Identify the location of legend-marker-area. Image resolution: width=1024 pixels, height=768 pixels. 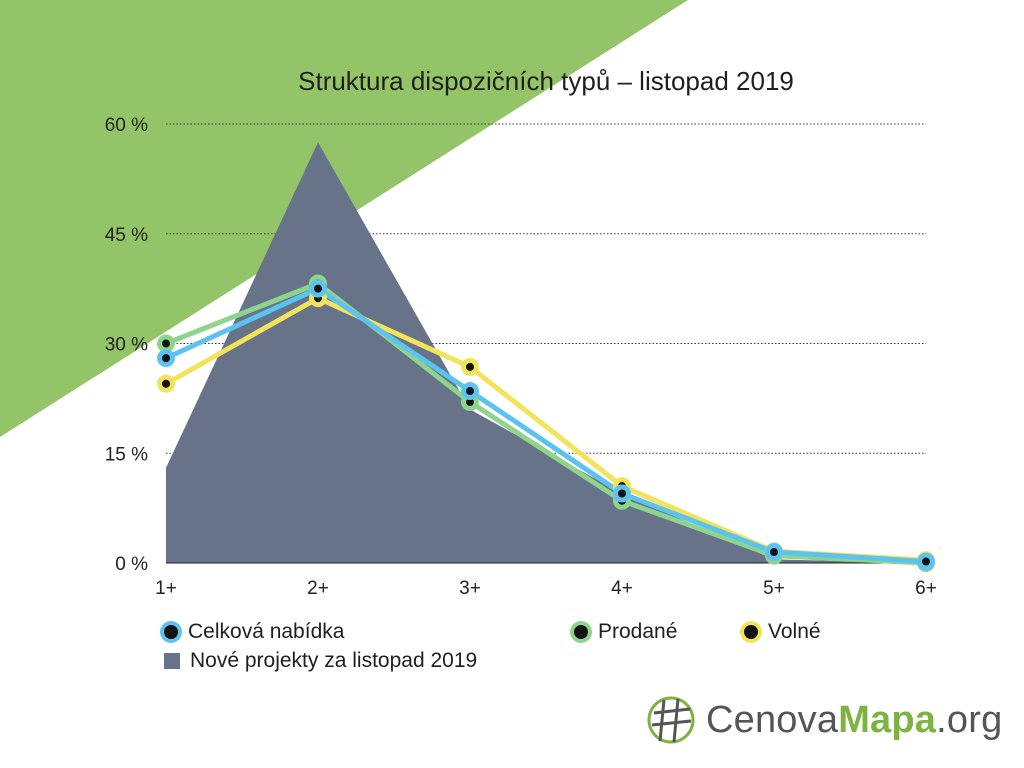
(172, 661).